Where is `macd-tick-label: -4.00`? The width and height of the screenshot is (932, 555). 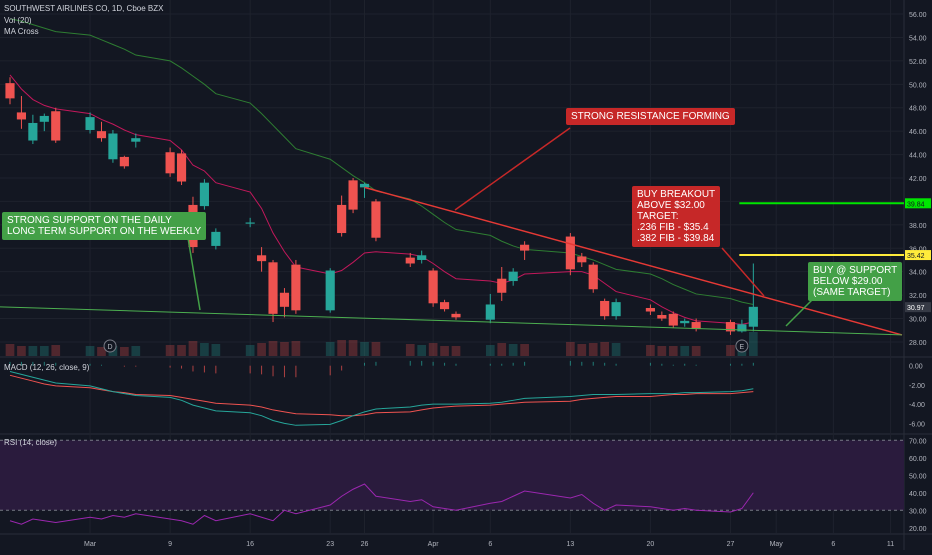 macd-tick-label: -4.00 is located at coordinates (917, 405).